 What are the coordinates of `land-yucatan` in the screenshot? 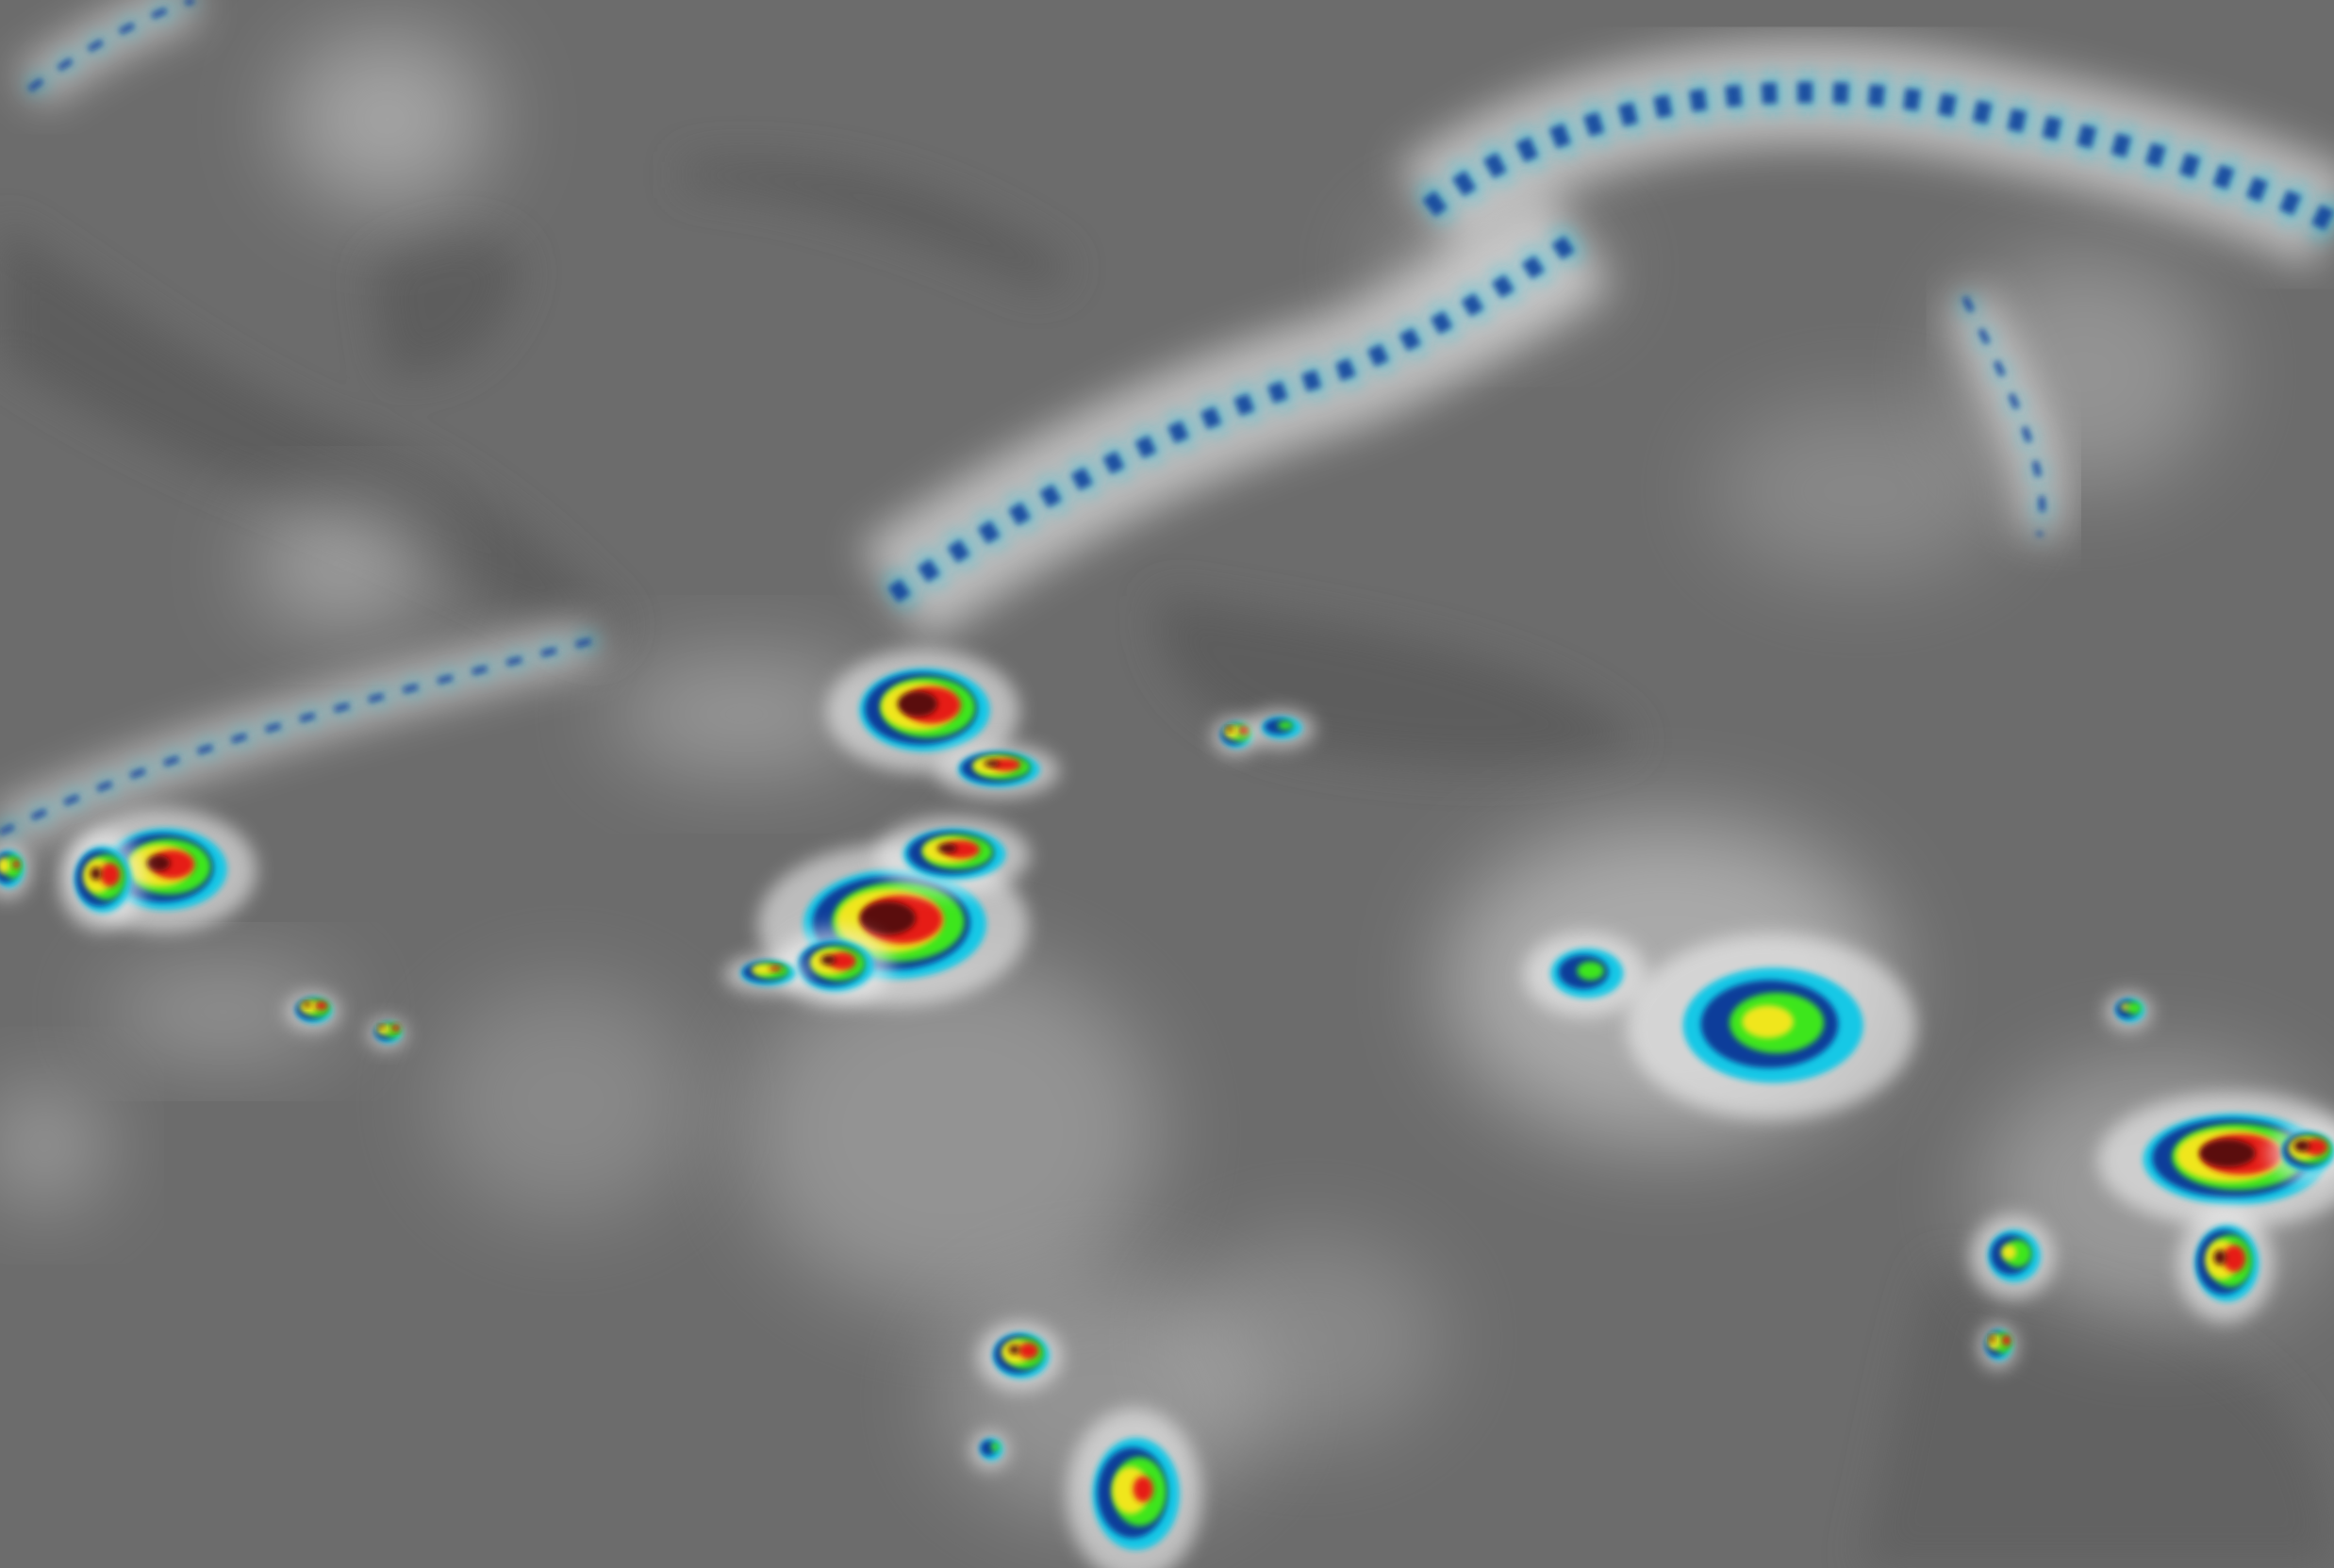 It's located at (446, 304).